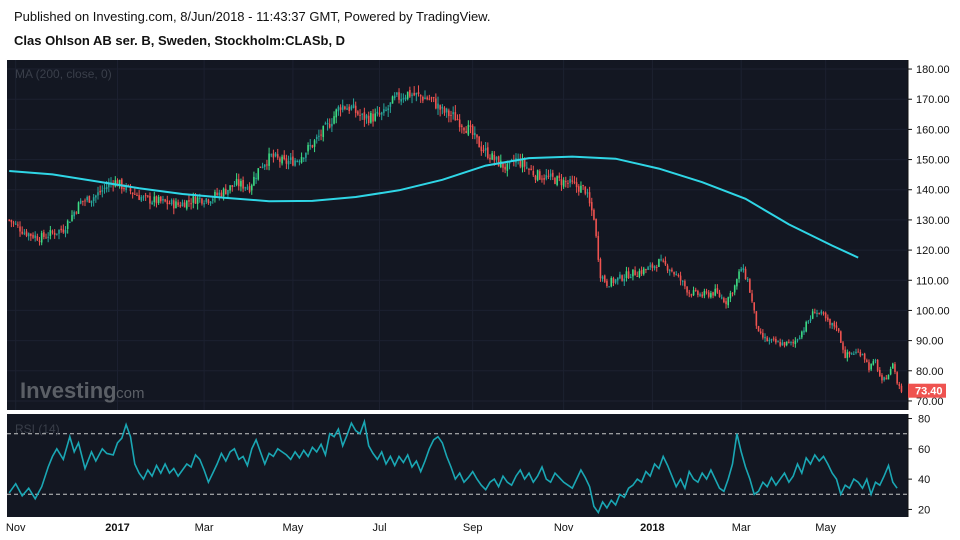 This screenshot has width=960, height=540. I want to click on time-tick-label: Nov, so click(564, 528).